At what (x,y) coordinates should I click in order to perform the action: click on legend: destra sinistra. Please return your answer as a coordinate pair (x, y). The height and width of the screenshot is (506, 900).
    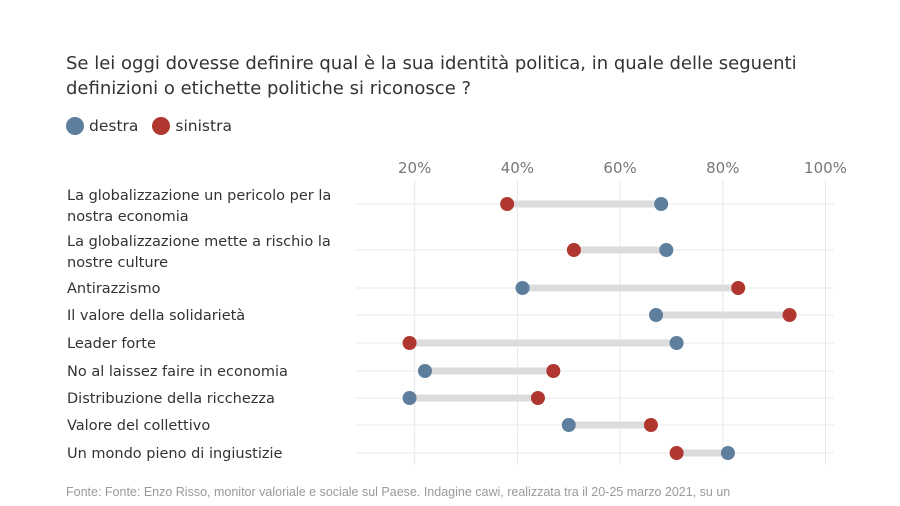
    Looking at the image, I should click on (156, 126).